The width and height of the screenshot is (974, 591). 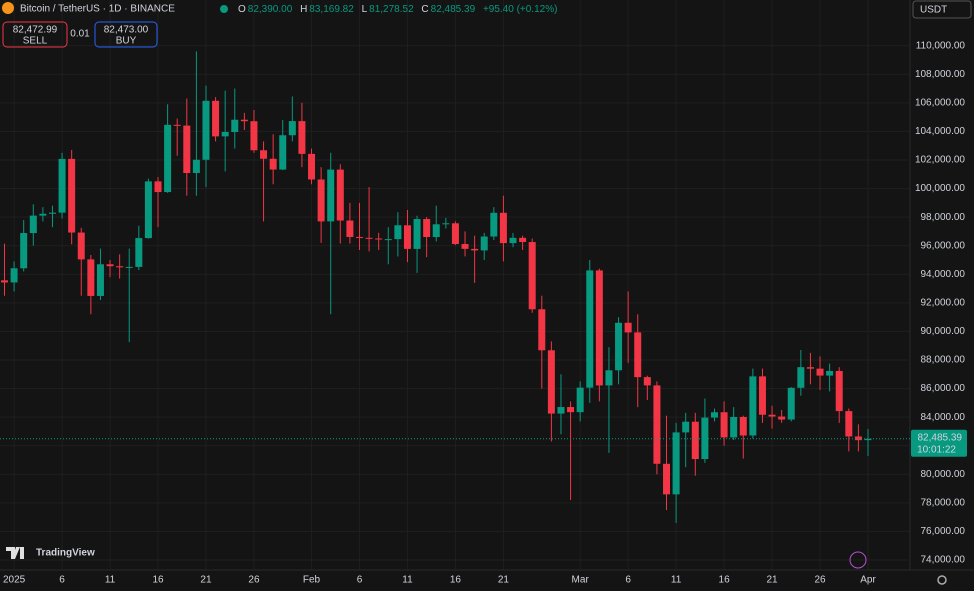 I want to click on countdown: 10:01:22, so click(x=936, y=449).